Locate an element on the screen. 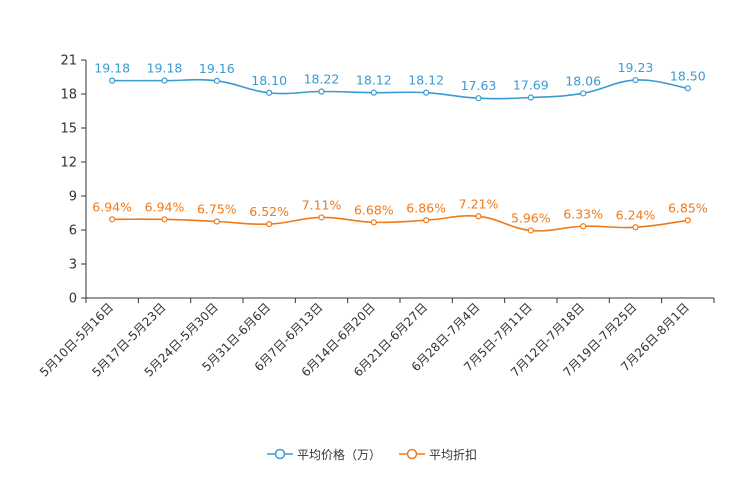 The width and height of the screenshot is (744, 496). data-label: 19.16 is located at coordinates (217, 68).